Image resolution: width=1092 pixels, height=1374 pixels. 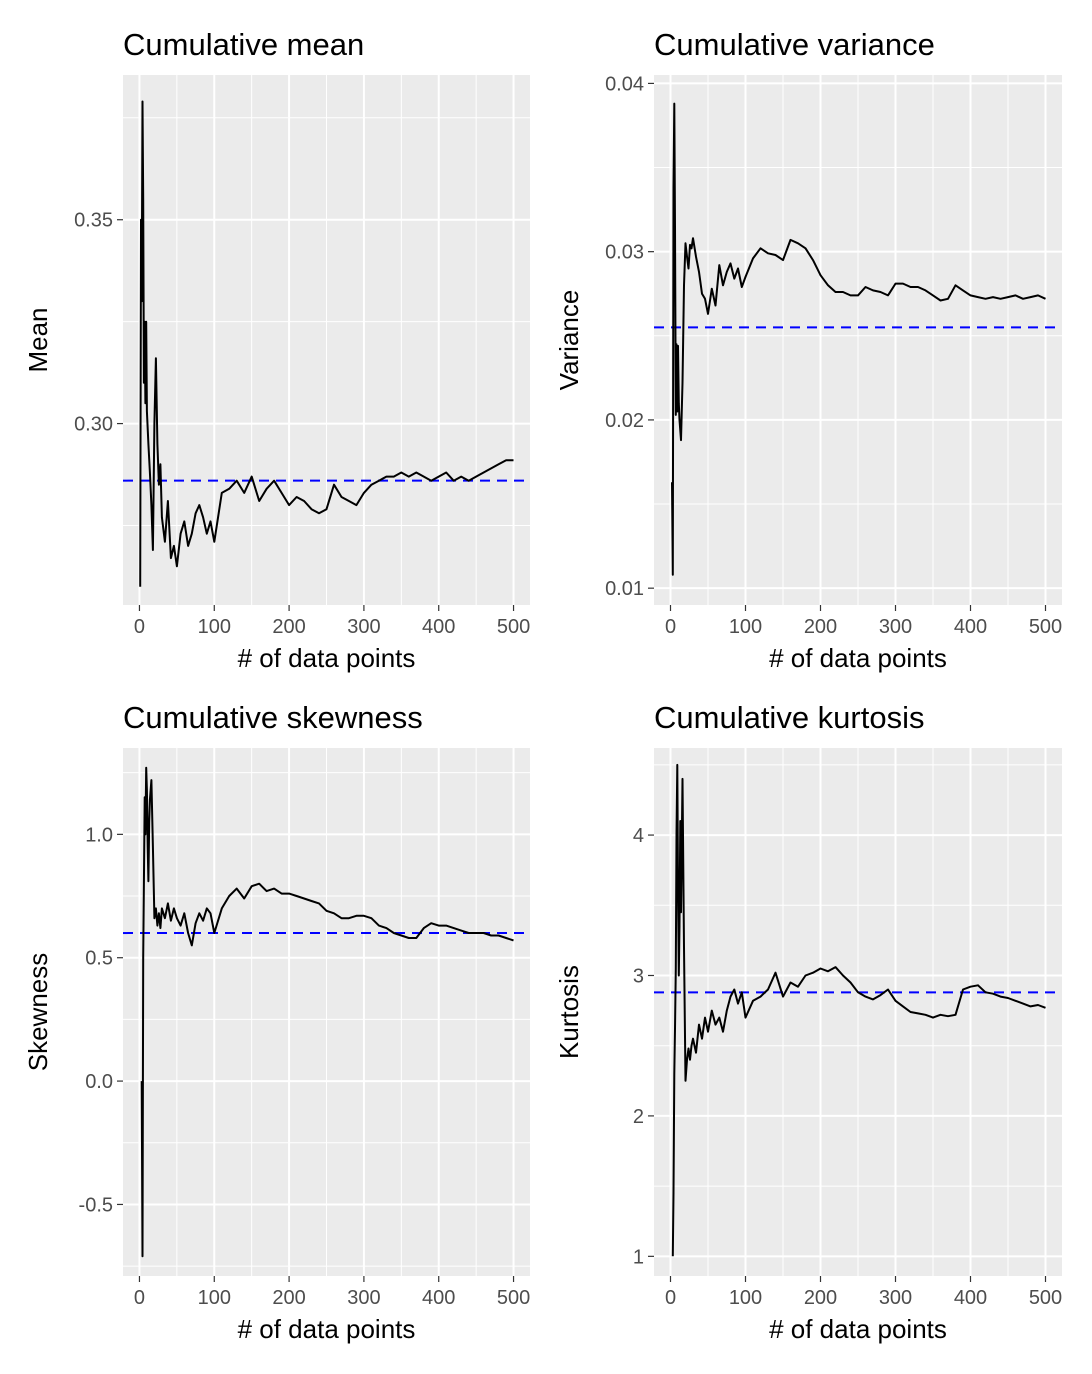 I want to click on chart-title-mean: Cumulative mean, so click(x=243, y=44).